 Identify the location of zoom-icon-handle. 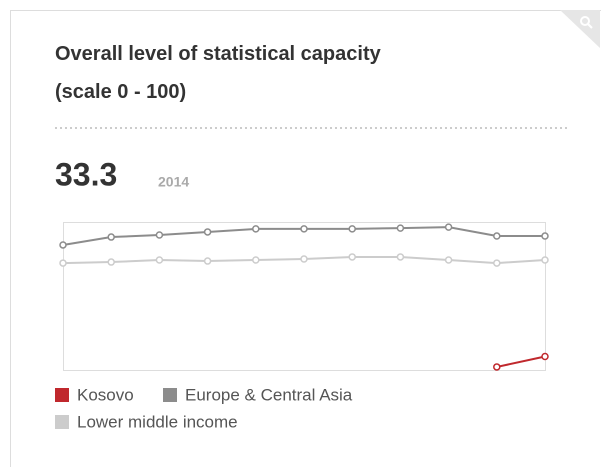
(590, 26).